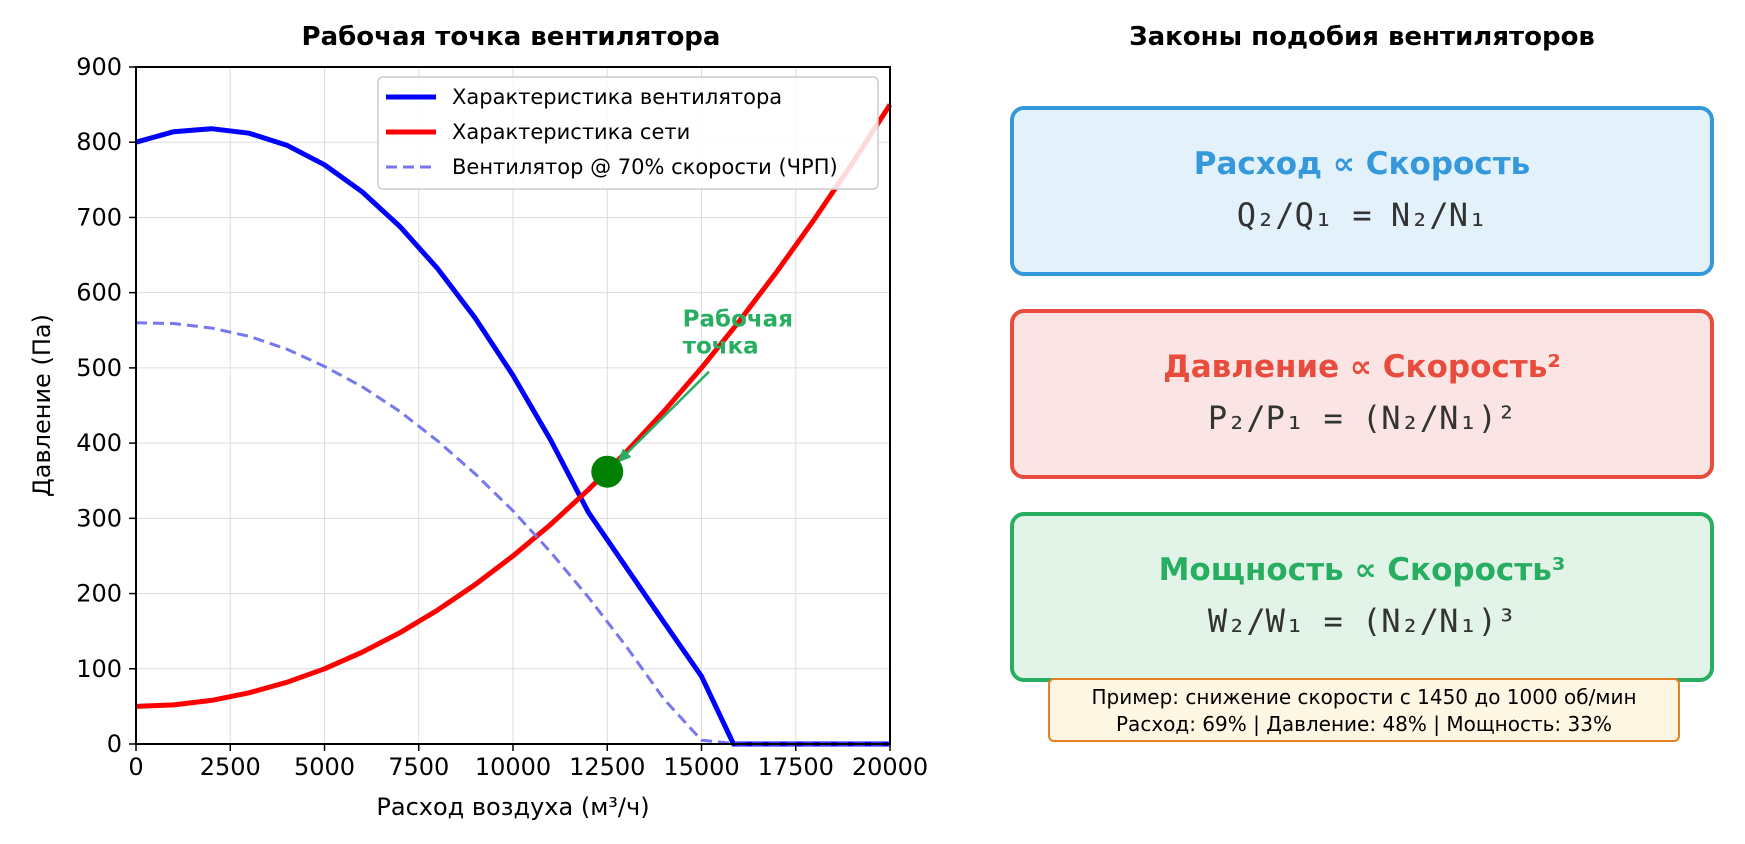 The image size is (1745, 844). What do you see at coordinates (513, 767) in the screenshot?
I see `x-tick-label: 10000` at bounding box center [513, 767].